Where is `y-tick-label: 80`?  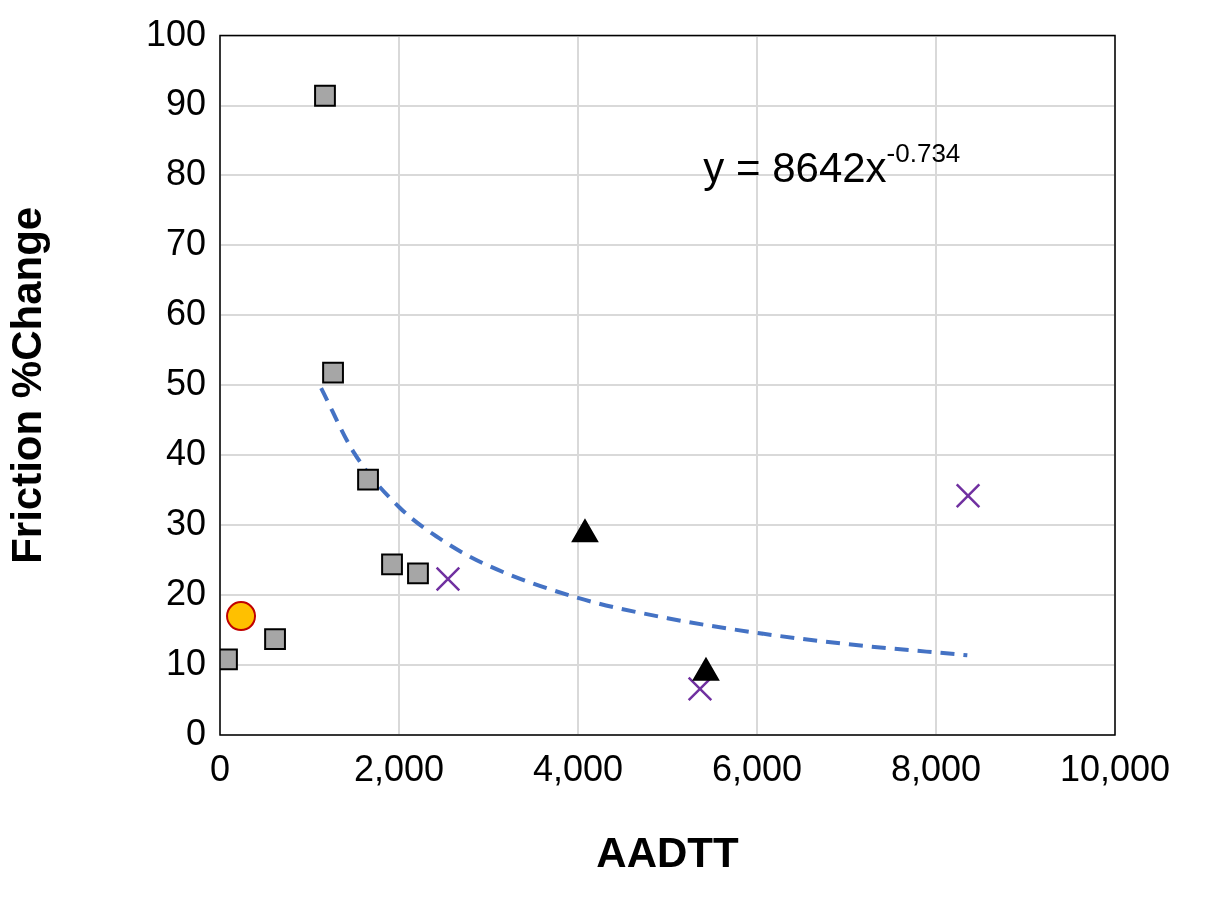
y-tick-label: 80 is located at coordinates (185, 173).